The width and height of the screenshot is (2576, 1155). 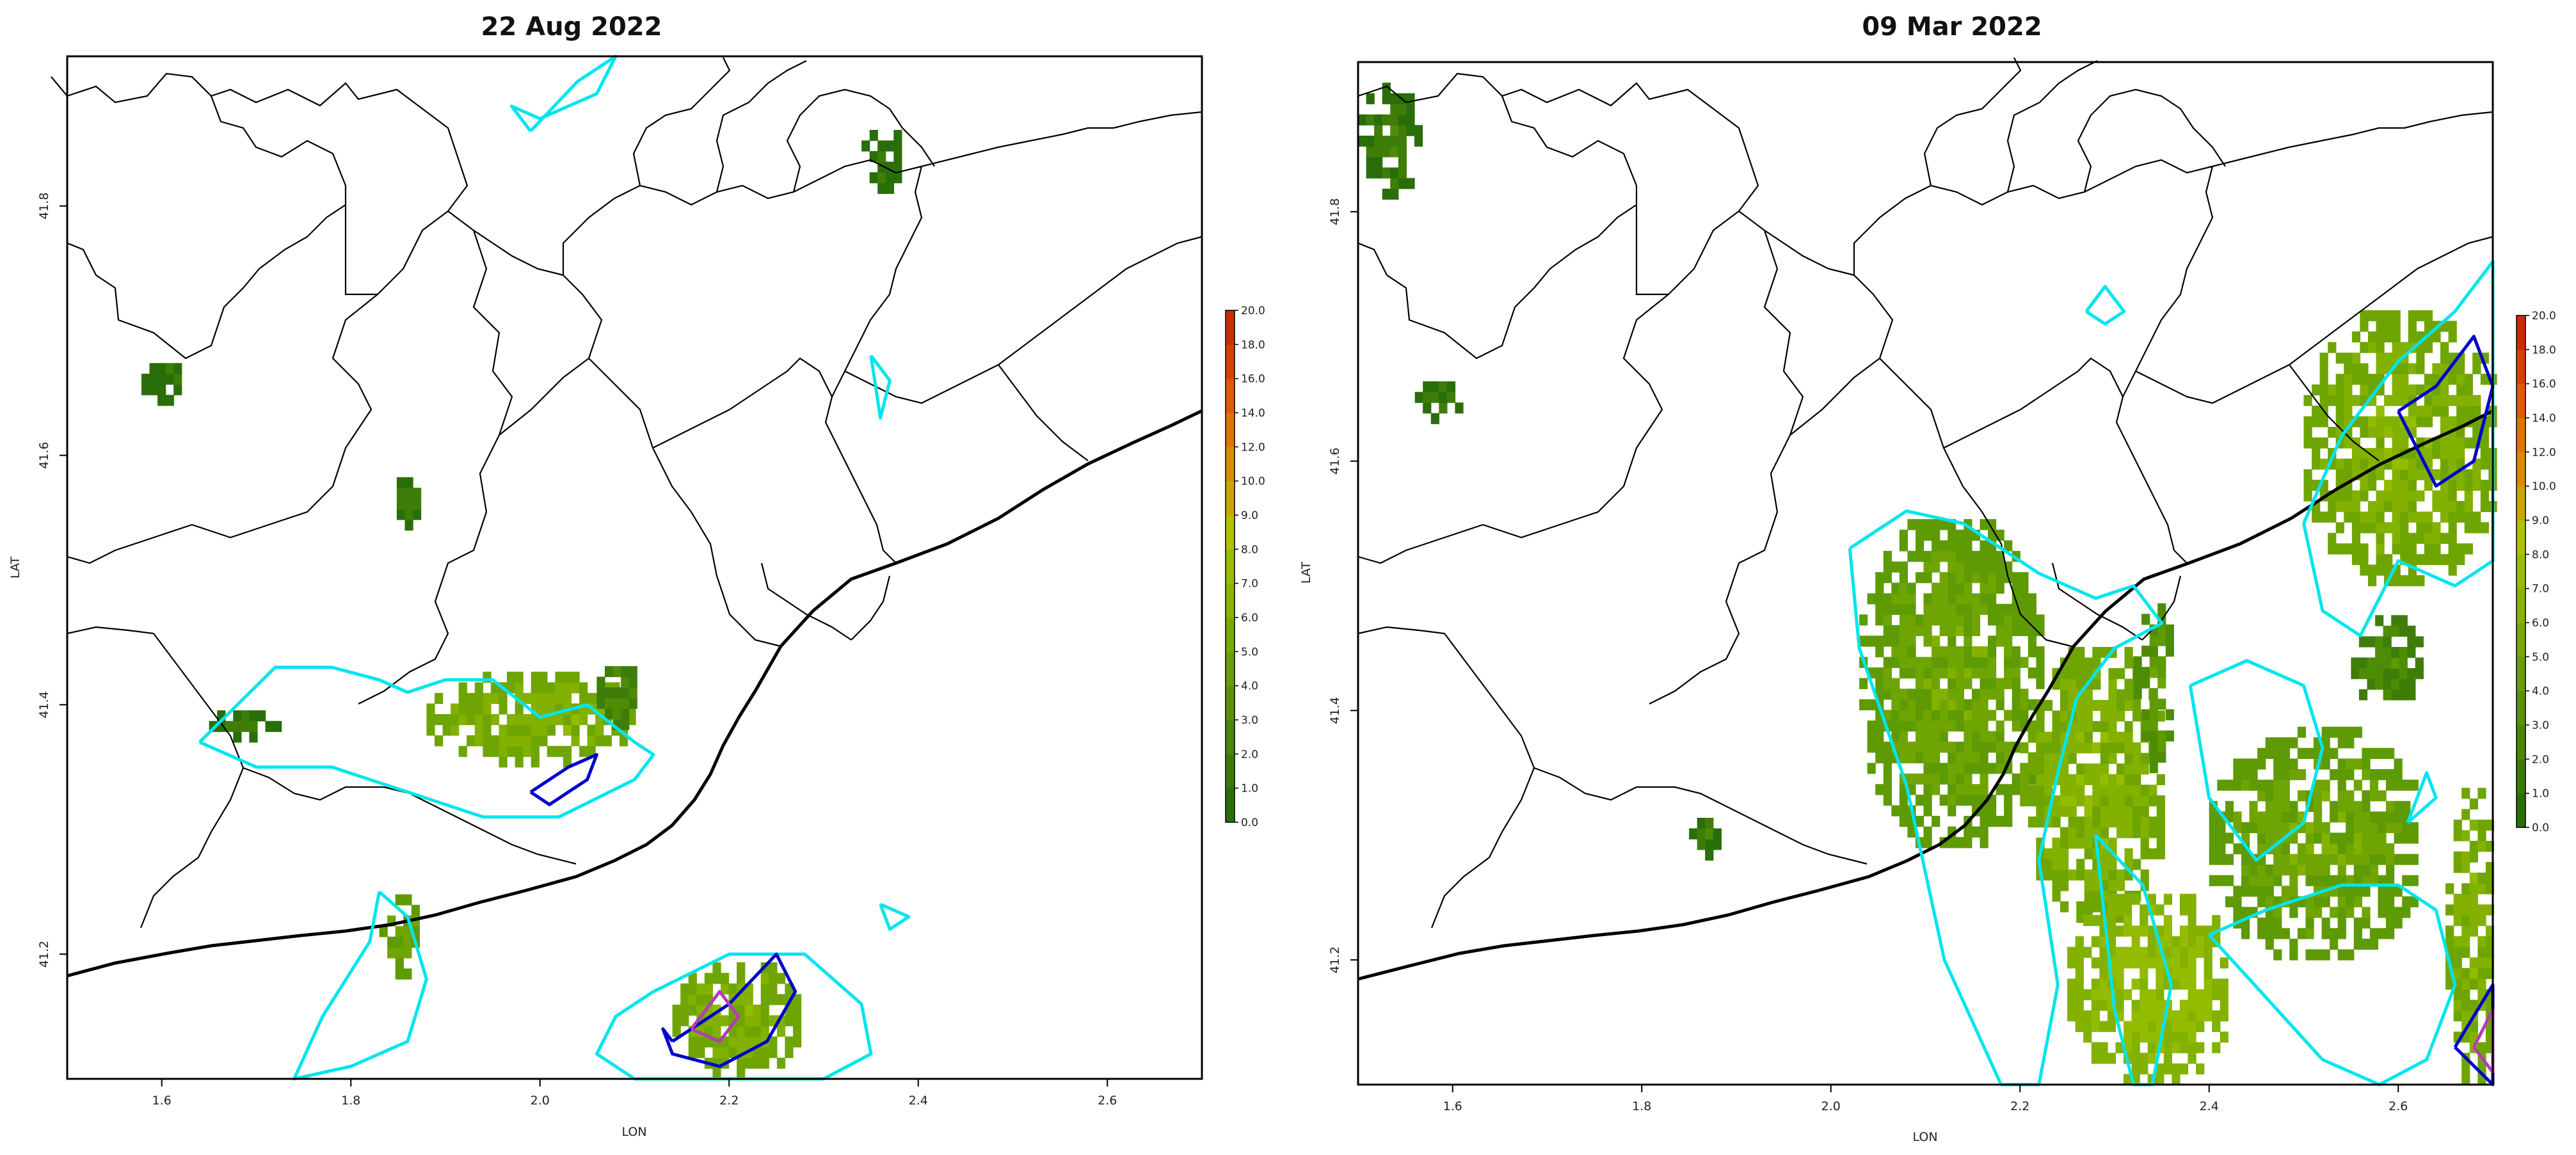 I want to click on x-axis-label: LON, so click(x=1924, y=1137).